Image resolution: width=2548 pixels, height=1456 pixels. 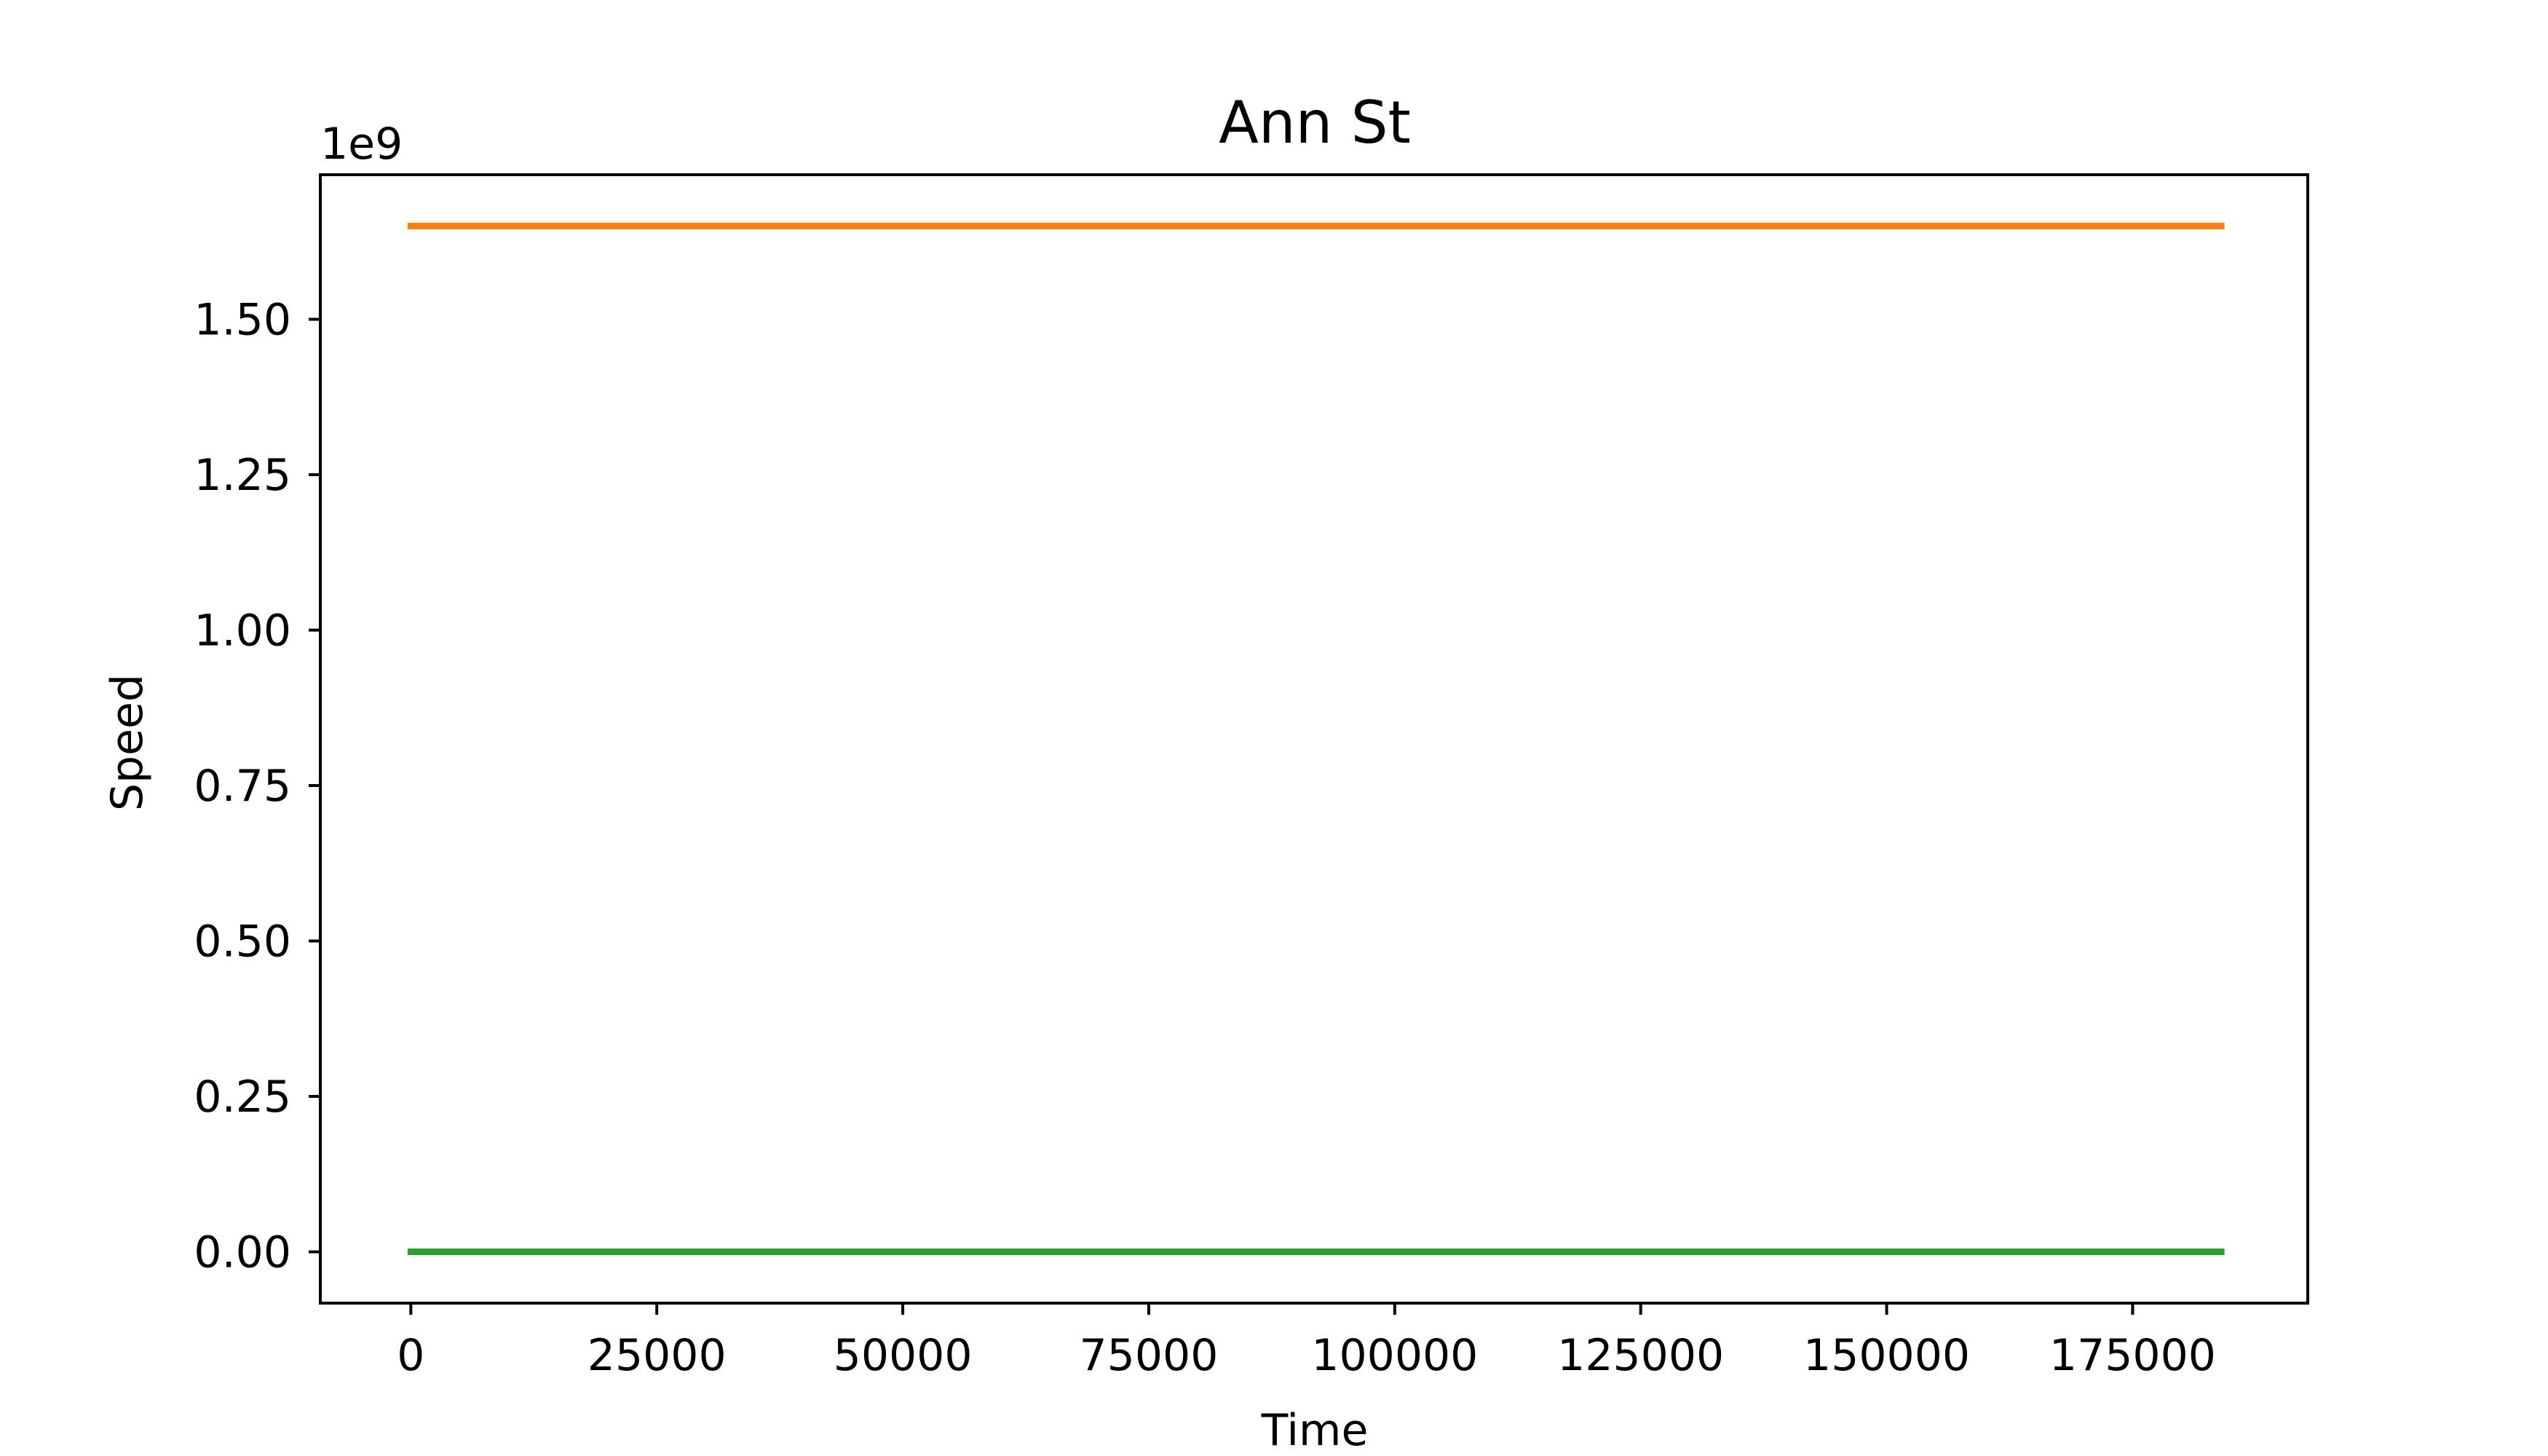 What do you see at coordinates (1149, 1355) in the screenshot?
I see `x-tick-label: 75000` at bounding box center [1149, 1355].